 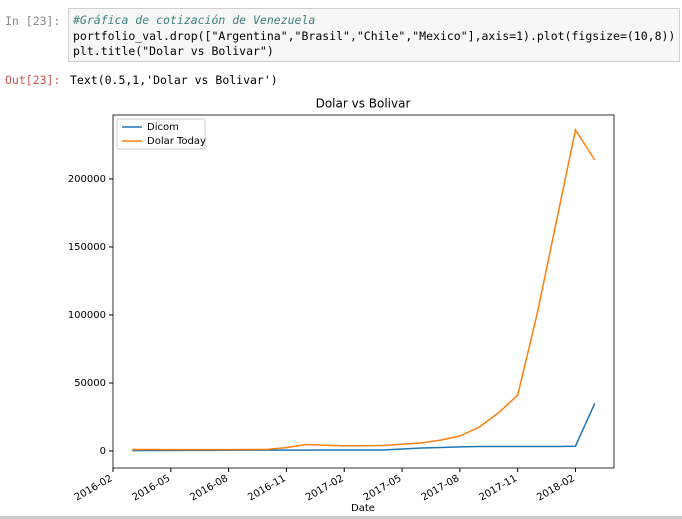 I want to click on legend-label: Dicom, so click(x=163, y=127).